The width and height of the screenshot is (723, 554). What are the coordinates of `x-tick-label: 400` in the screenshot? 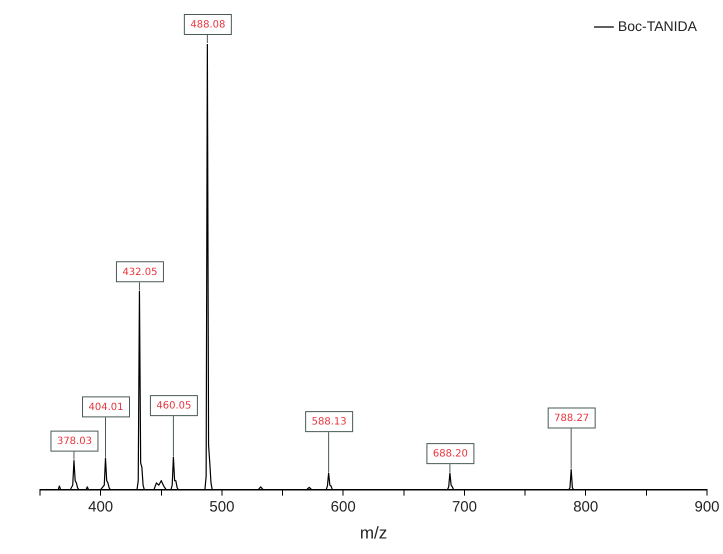 It's located at (101, 507).